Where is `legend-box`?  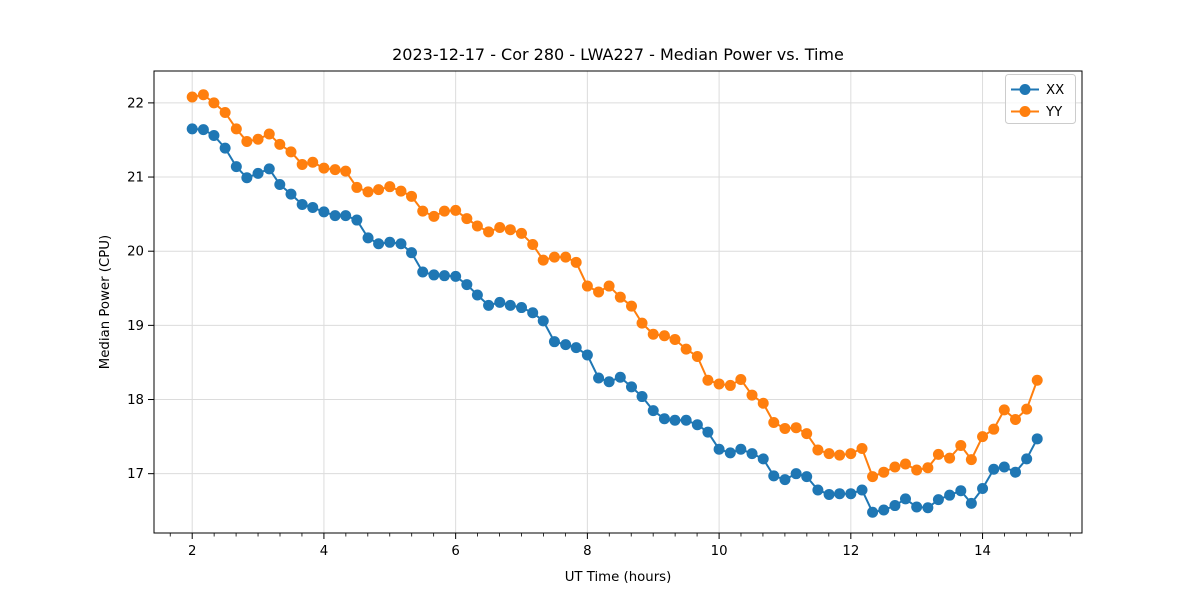
legend-box is located at coordinates (1040, 99).